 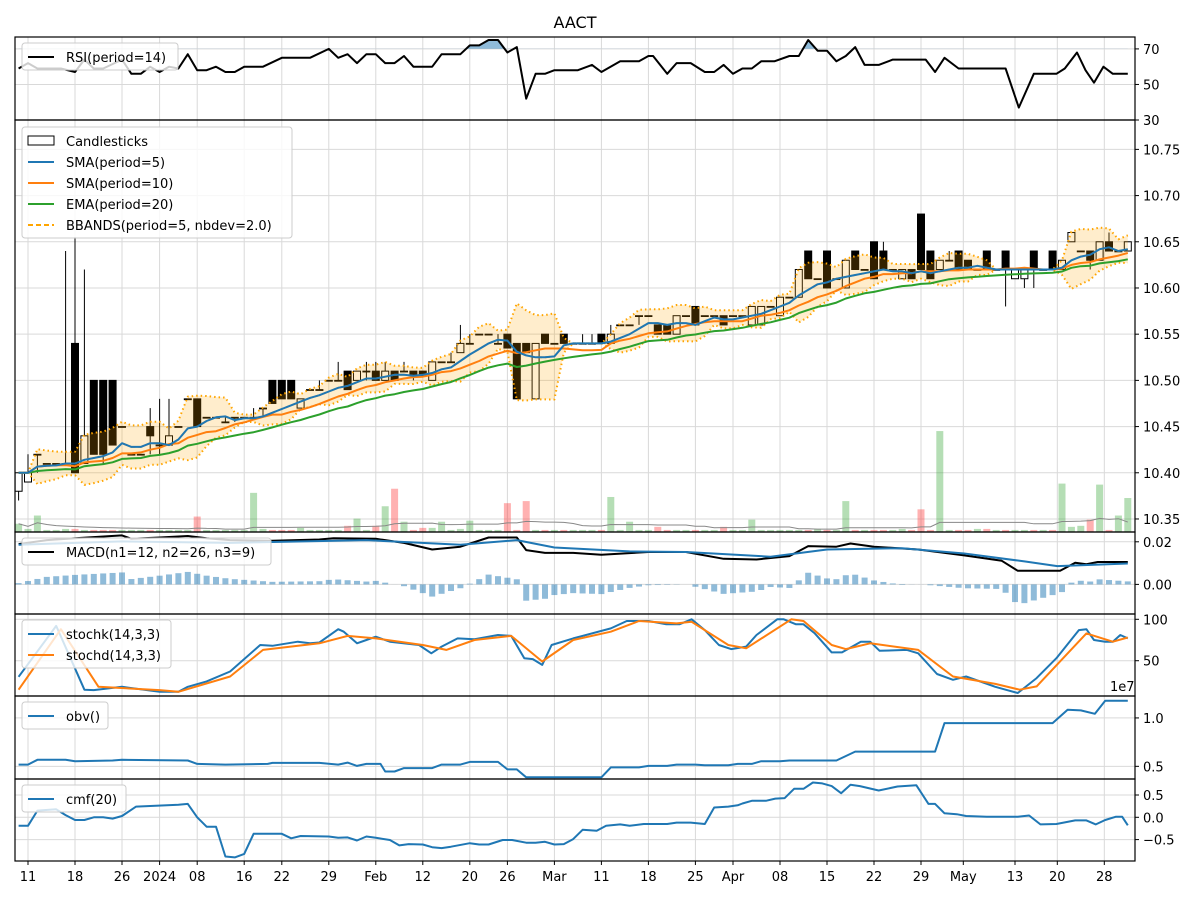 I want to click on cmf-y-tick-label: −0.5, so click(x=1159, y=841).